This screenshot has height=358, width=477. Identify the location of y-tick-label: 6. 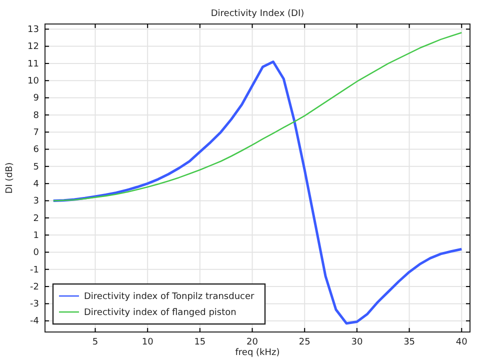
(36, 150).